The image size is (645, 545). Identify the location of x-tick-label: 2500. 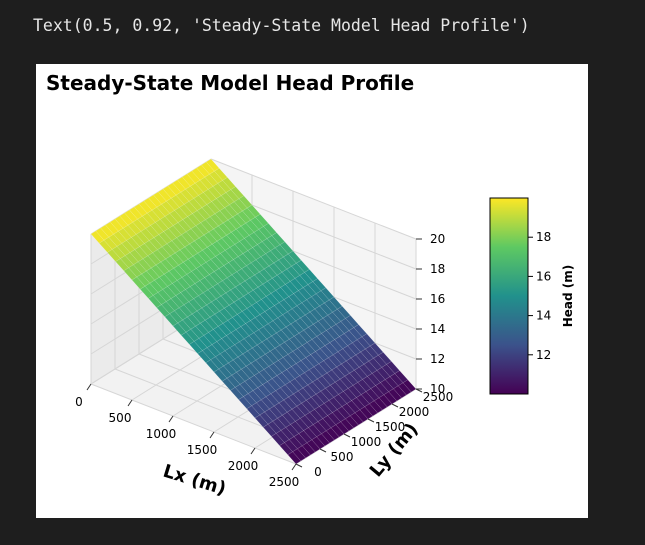
(284, 482).